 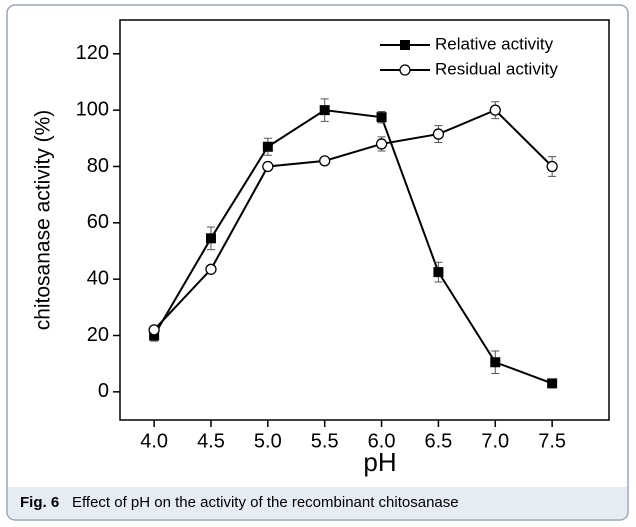 What do you see at coordinates (154, 441) in the screenshot?
I see `x-tick-label: 4.0` at bounding box center [154, 441].